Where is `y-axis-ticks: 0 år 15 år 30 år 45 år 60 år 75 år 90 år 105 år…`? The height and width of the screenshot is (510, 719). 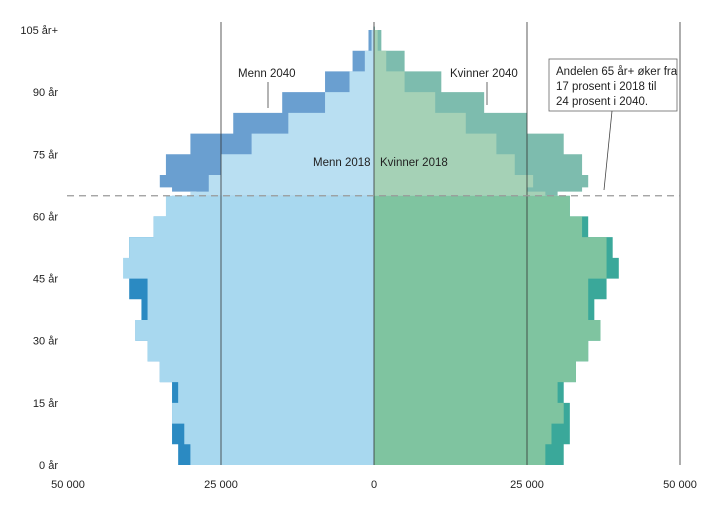 y-axis-ticks: 0 år 15 år 30 år 45 år 60 år 75 år 90 år 105 år… is located at coordinates (39, 248).